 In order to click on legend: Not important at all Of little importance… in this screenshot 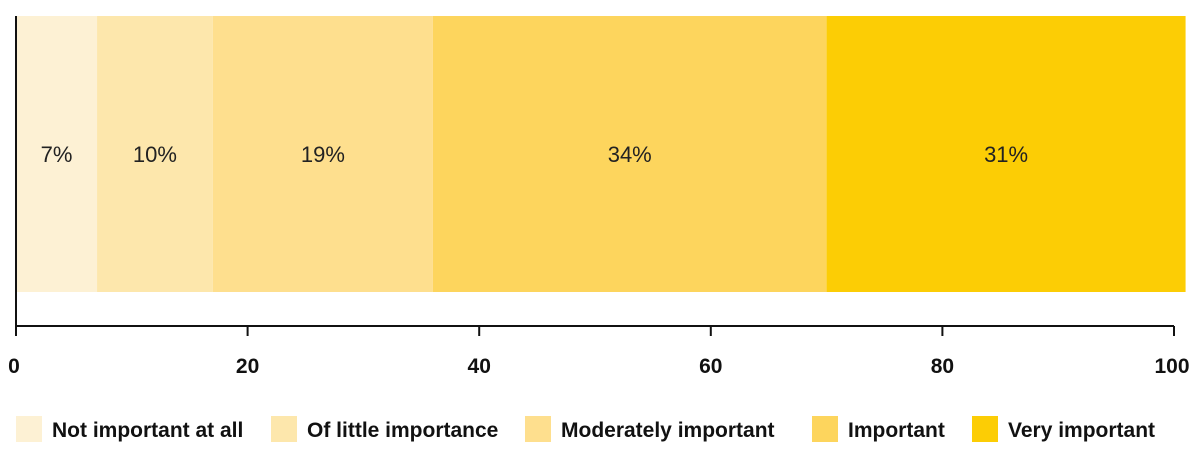, I will do `click(585, 429)`.